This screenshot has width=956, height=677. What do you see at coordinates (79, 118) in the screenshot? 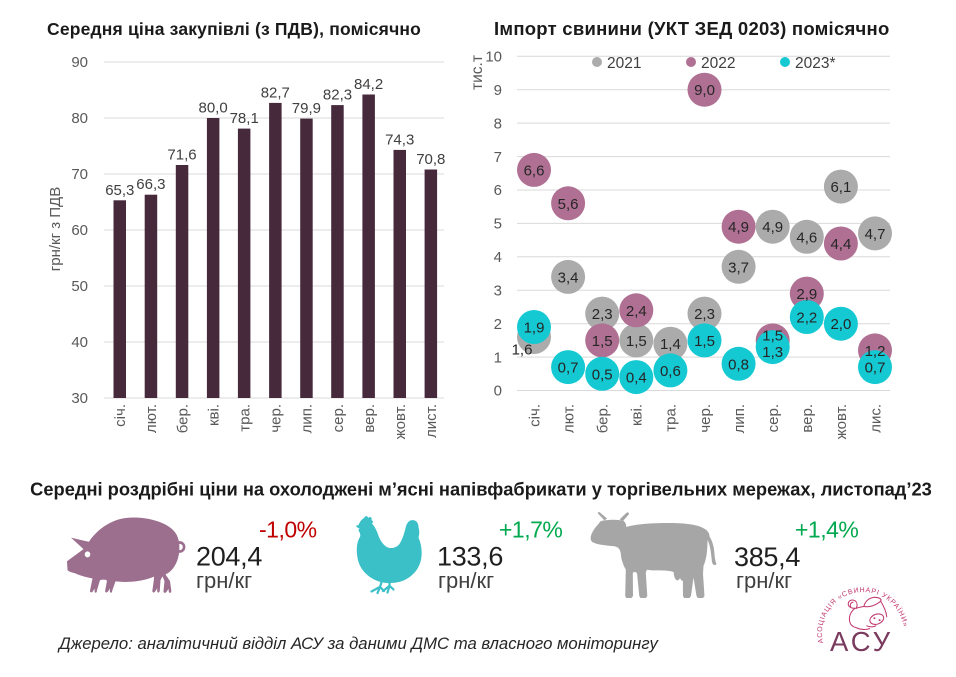
I see `svg-text: 80` at bounding box center [79, 118].